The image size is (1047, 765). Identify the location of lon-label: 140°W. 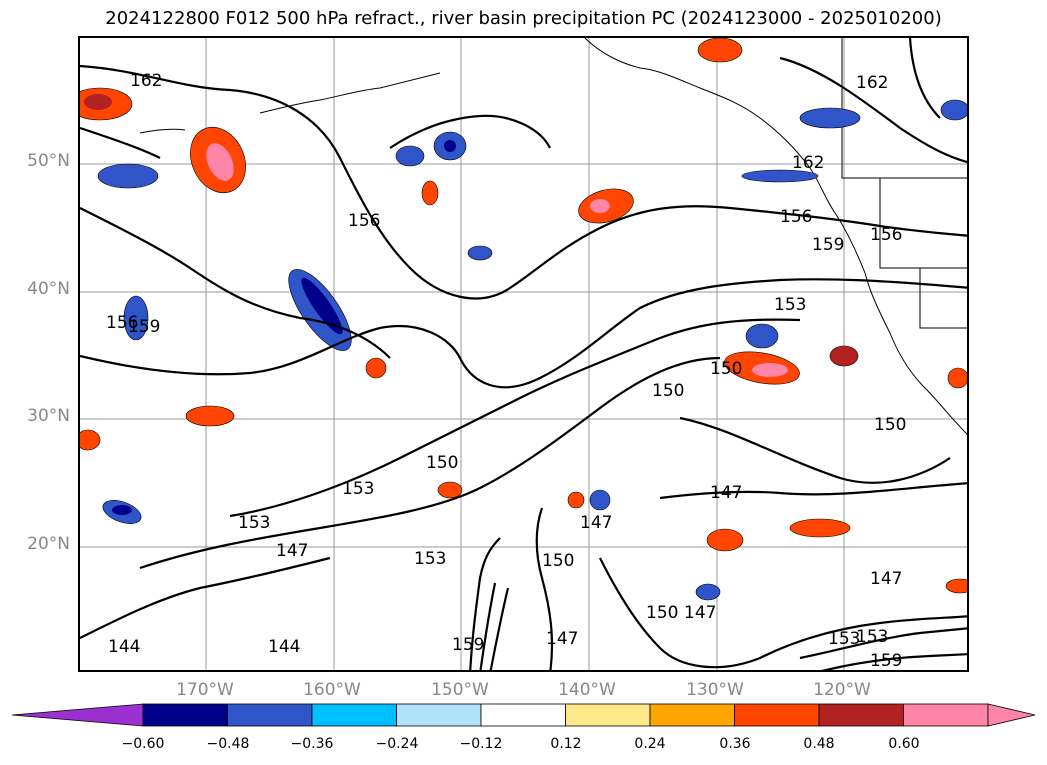
(587, 690).